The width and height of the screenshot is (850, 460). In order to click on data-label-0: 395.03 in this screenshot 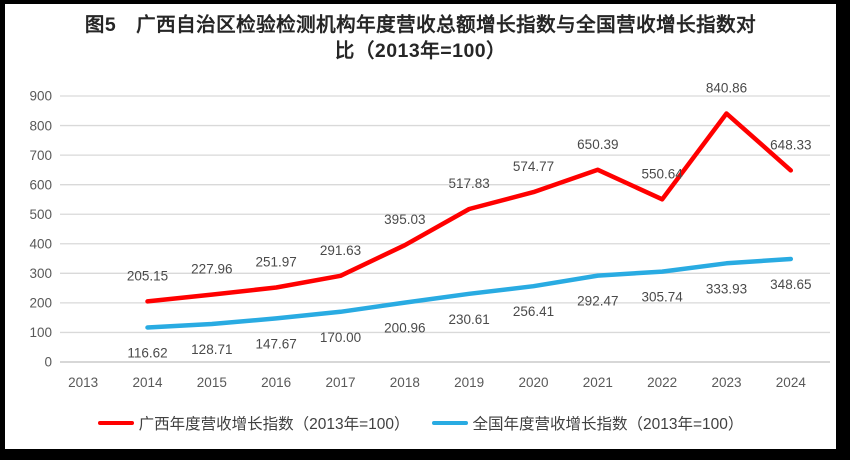, I will do `click(404, 219)`.